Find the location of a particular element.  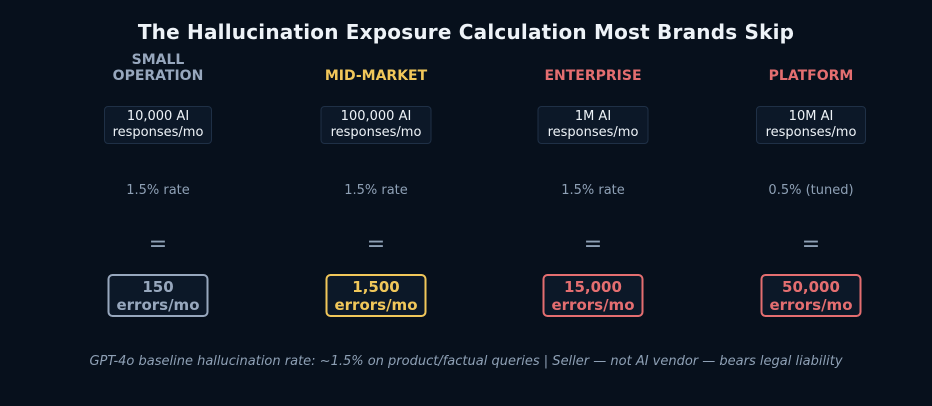

tier-label: MID-MARKET is located at coordinates (376, 76).